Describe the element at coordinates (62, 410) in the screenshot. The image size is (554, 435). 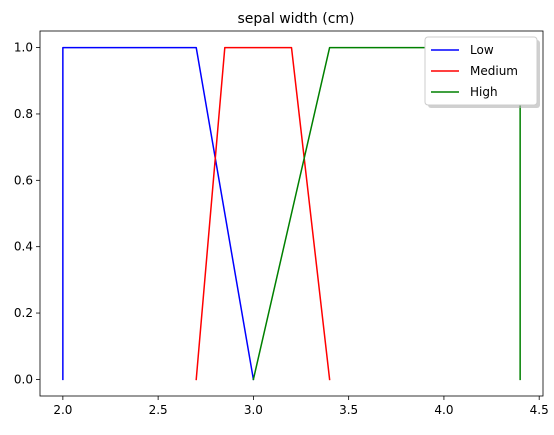
I see `x-tick-label: 2.0` at that location.